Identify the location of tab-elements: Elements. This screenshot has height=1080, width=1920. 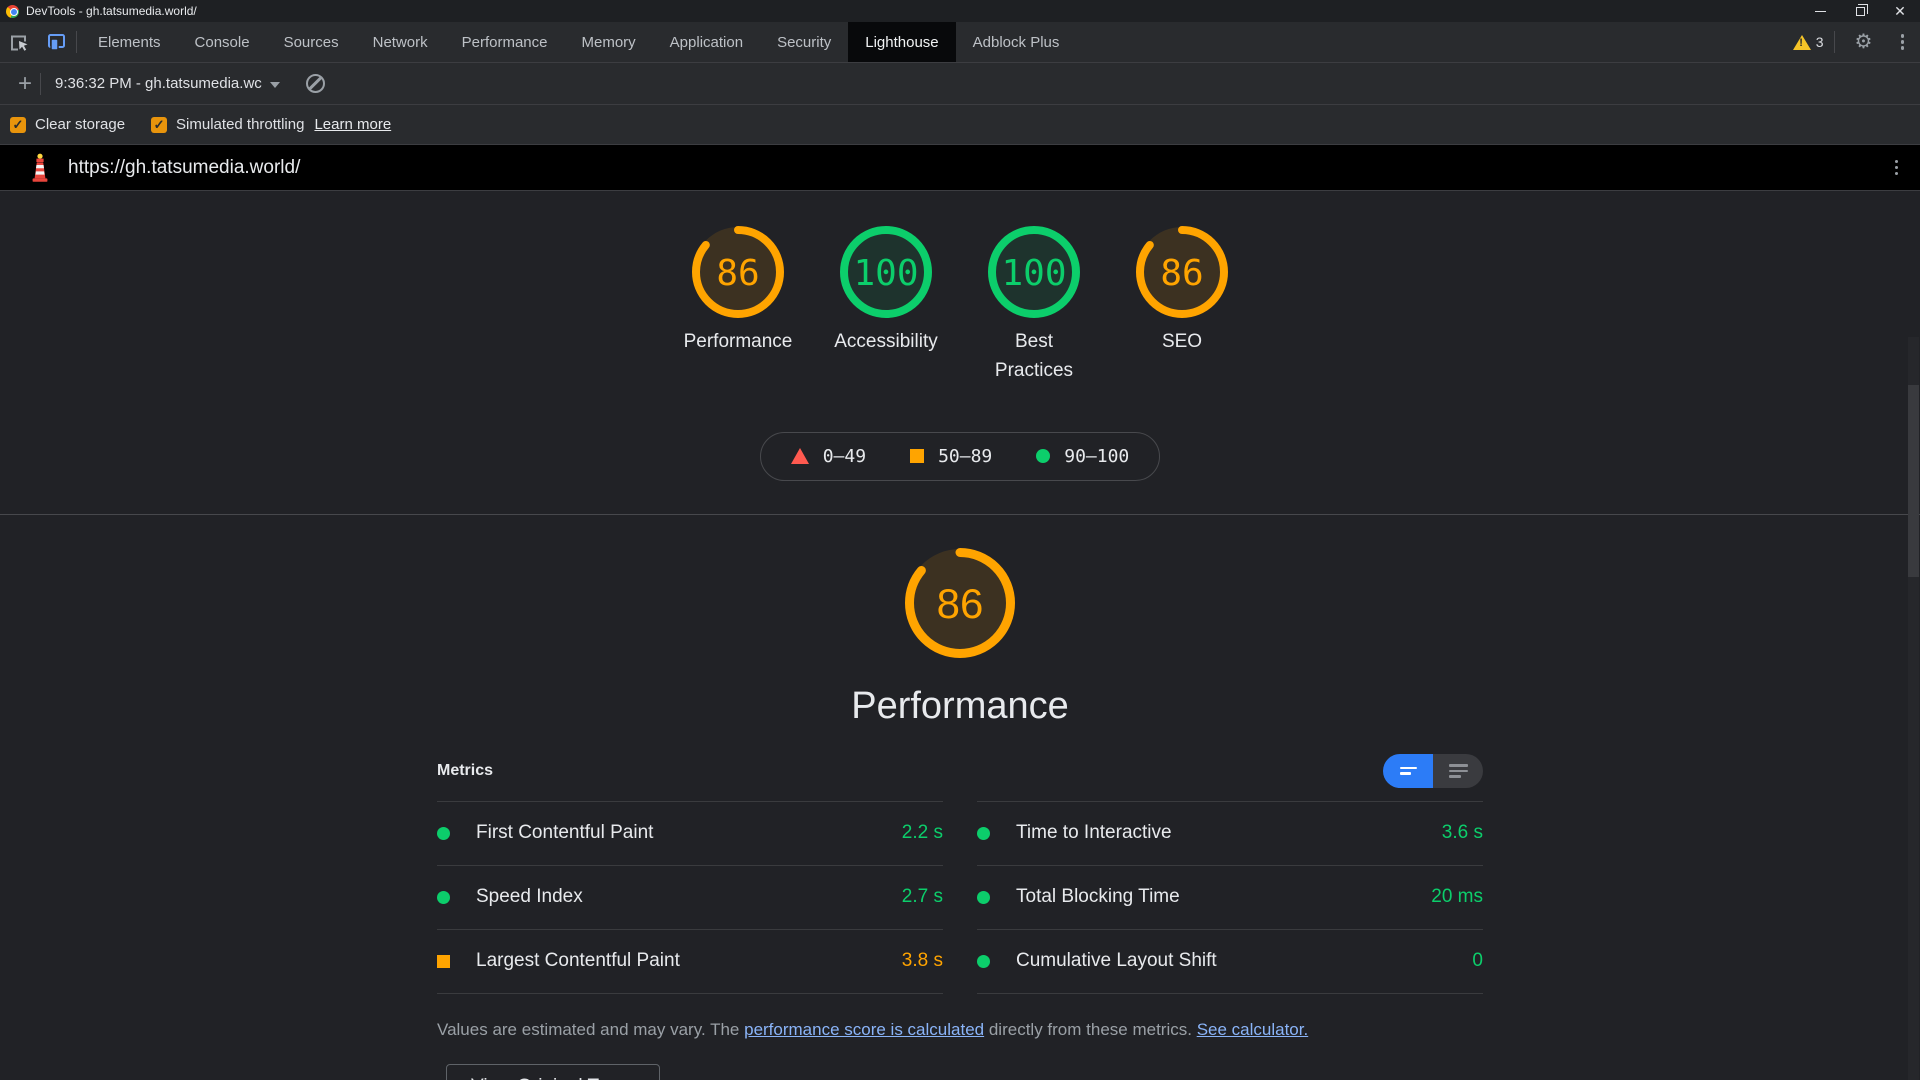
(129, 42).